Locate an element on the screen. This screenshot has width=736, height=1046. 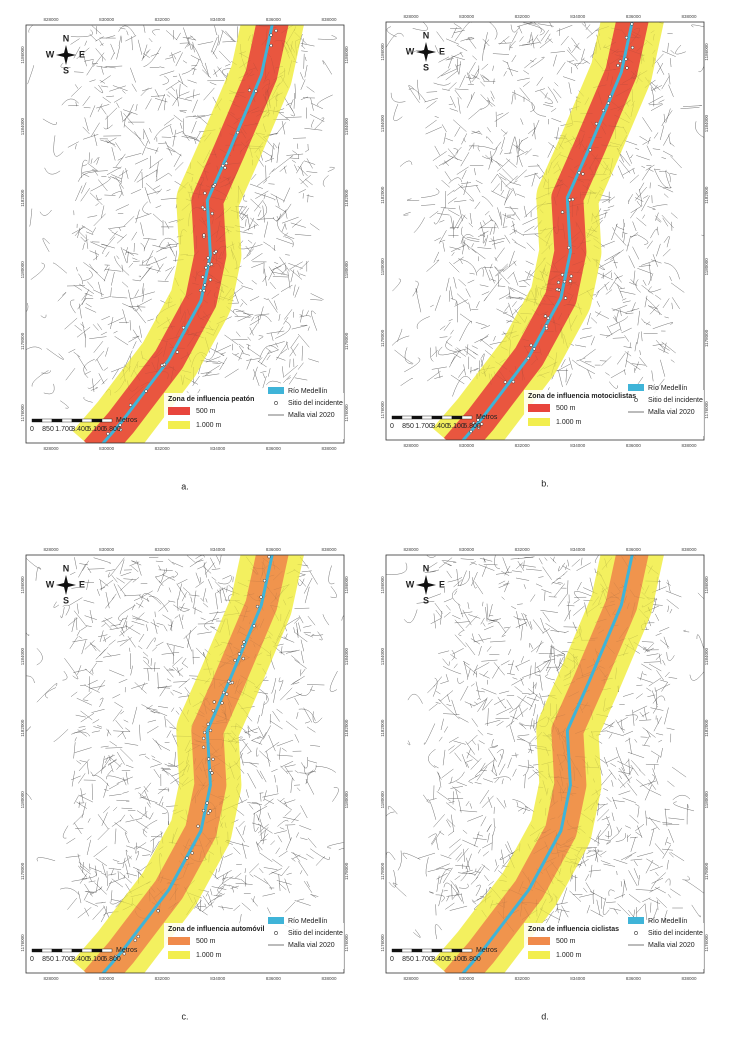
legend-swatch-incident is located at coordinates (636, 933).